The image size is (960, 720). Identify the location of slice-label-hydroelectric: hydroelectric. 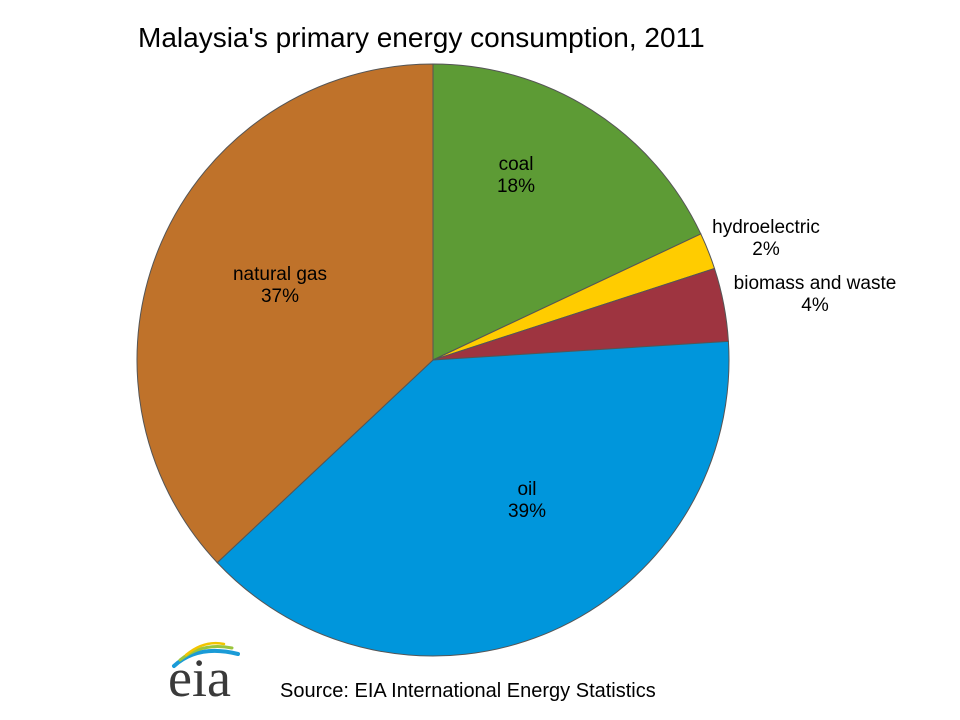
(766, 227).